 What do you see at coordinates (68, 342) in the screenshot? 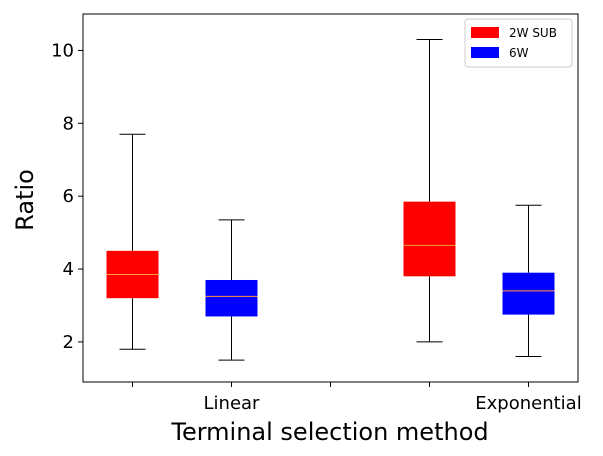
I see `y-tick-label: 2` at bounding box center [68, 342].